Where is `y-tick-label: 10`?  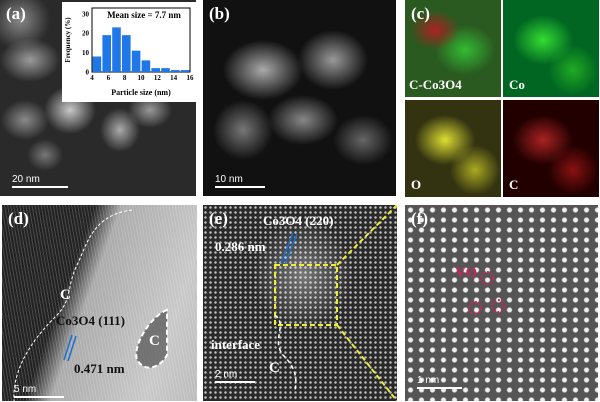 y-tick-label: 10 is located at coordinates (86, 53).